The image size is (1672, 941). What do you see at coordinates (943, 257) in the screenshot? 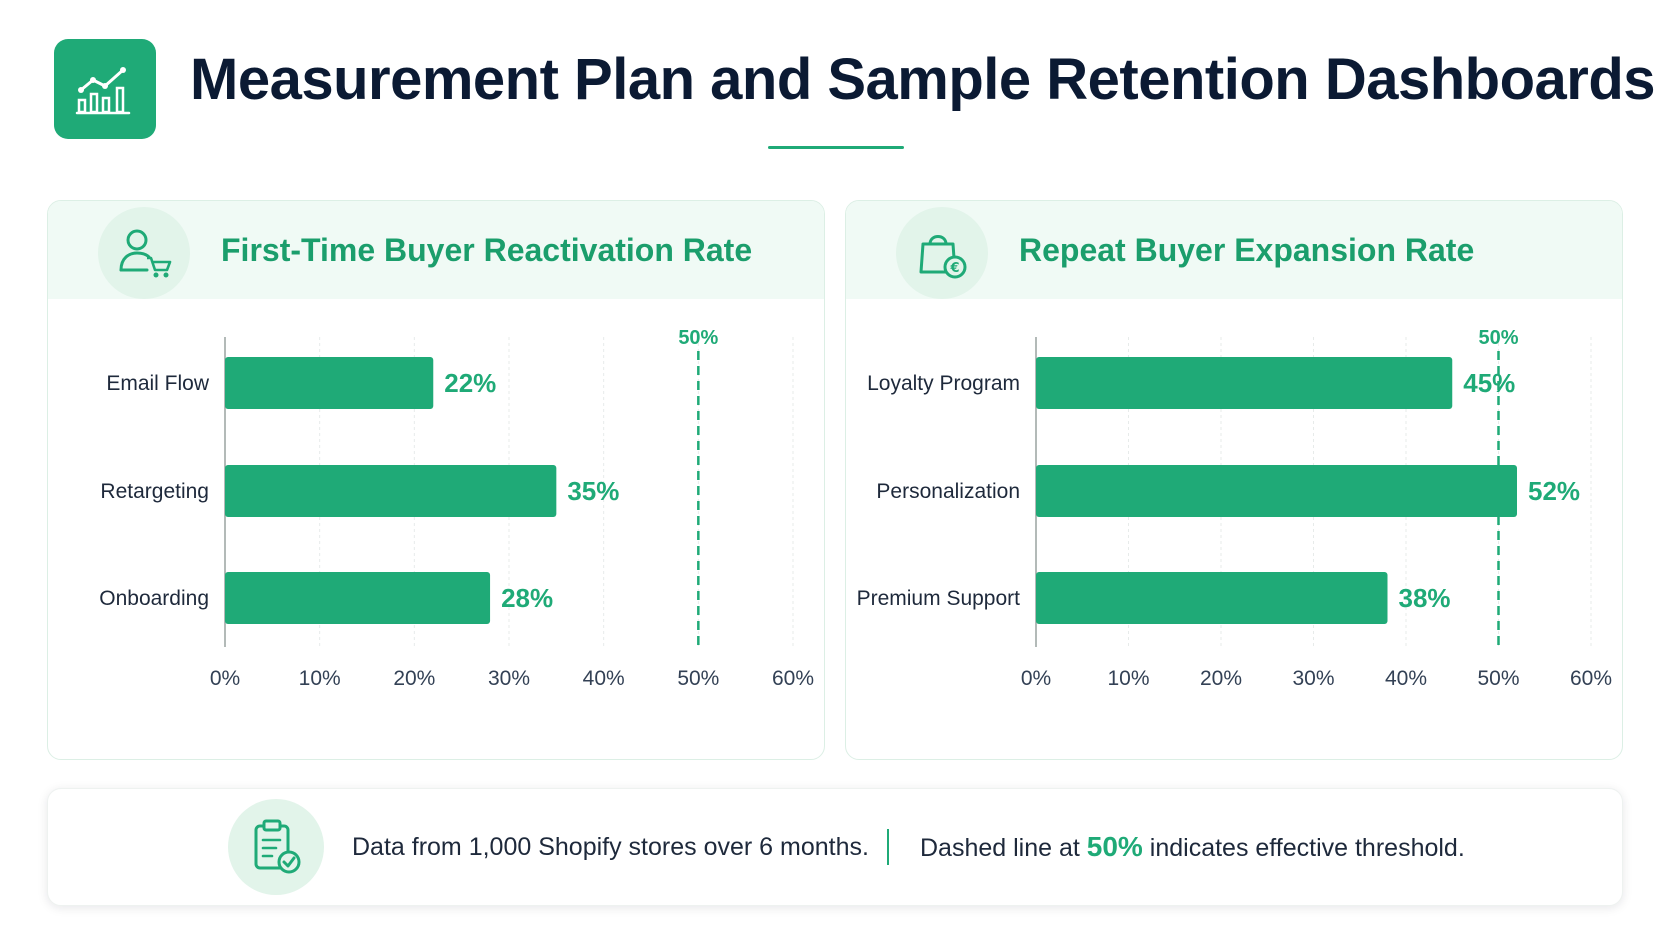
I see `shopping-bag-money-icon: €` at bounding box center [943, 257].